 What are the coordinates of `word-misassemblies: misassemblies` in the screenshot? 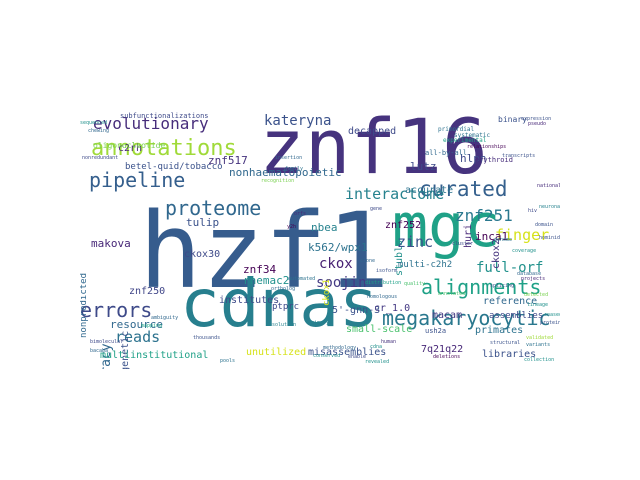 It's located at (347, 352).